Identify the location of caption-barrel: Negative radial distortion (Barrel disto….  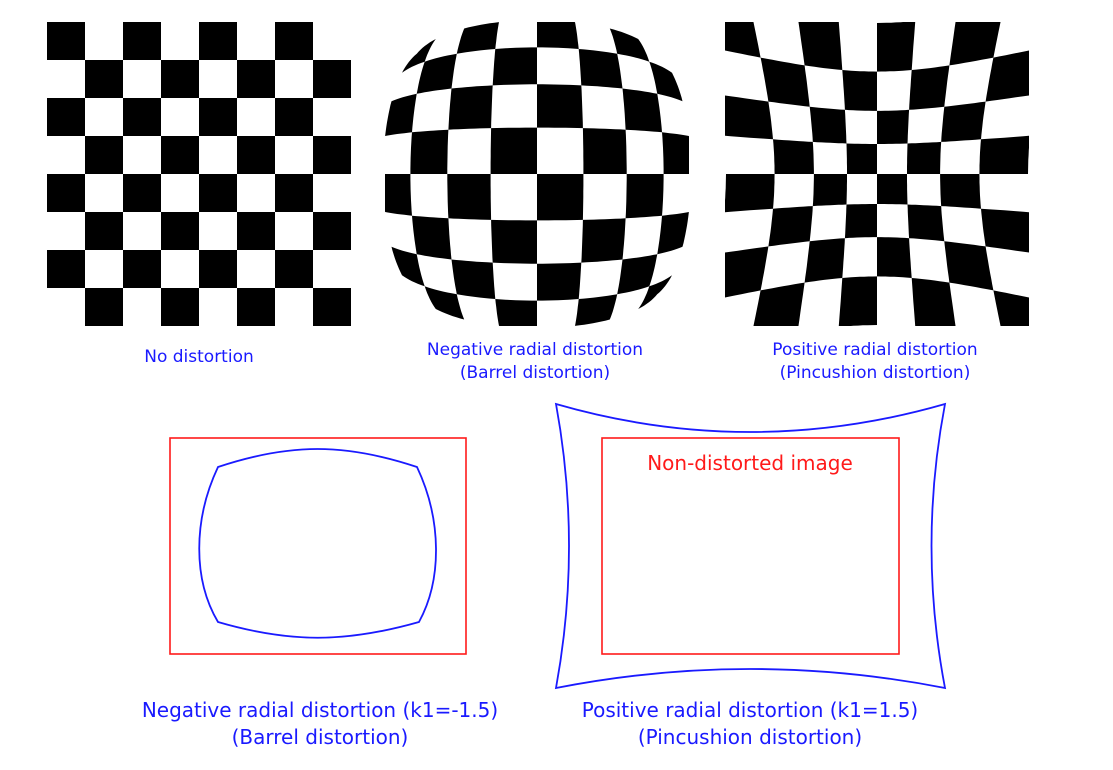
(535, 362).